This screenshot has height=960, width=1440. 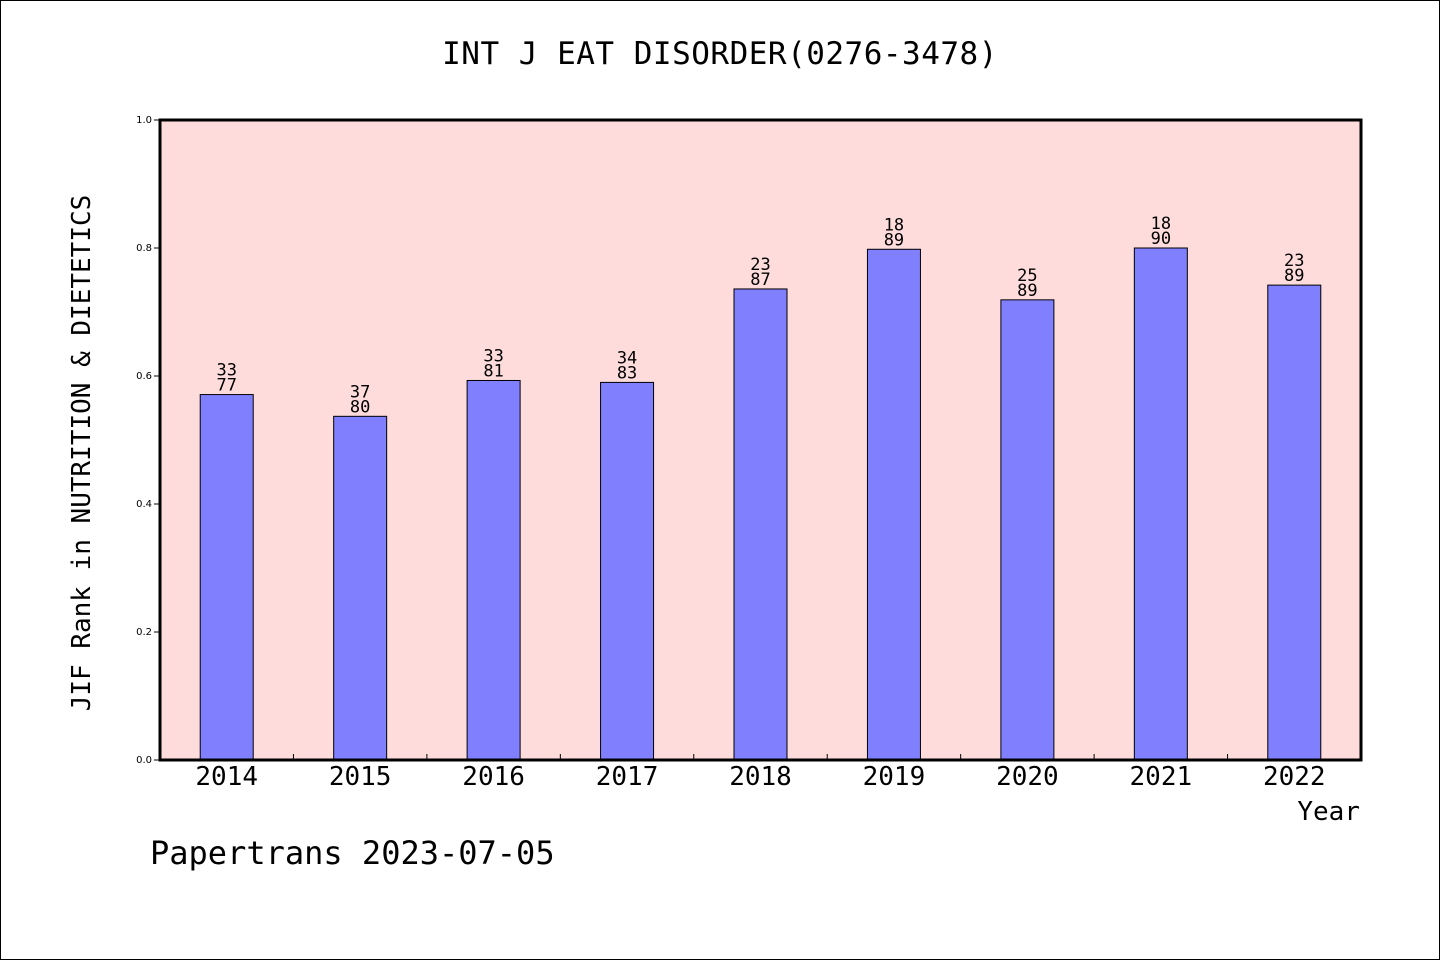 I want to click on x-tick-label: 2017, so click(x=627, y=777).